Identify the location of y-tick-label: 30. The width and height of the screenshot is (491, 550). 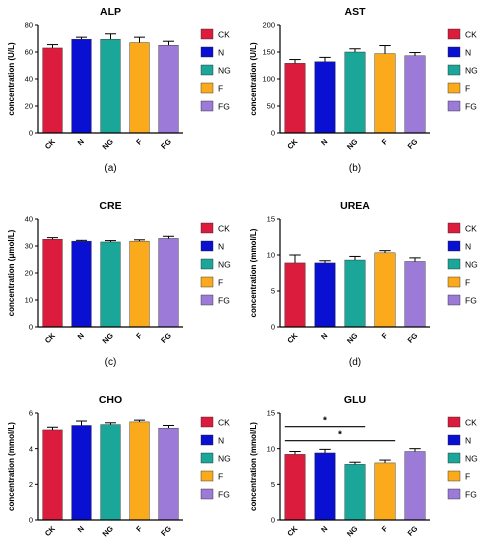
(29, 246).